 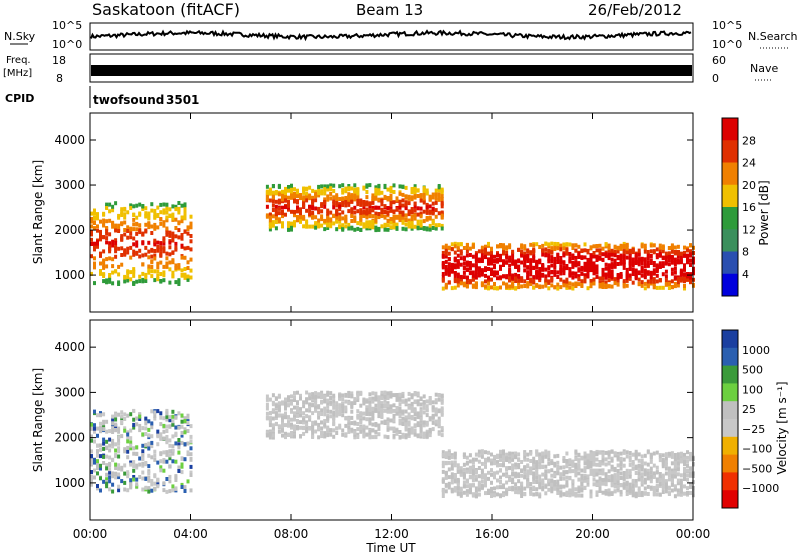 I want to click on noise-panel-frame, so click(x=391, y=36).